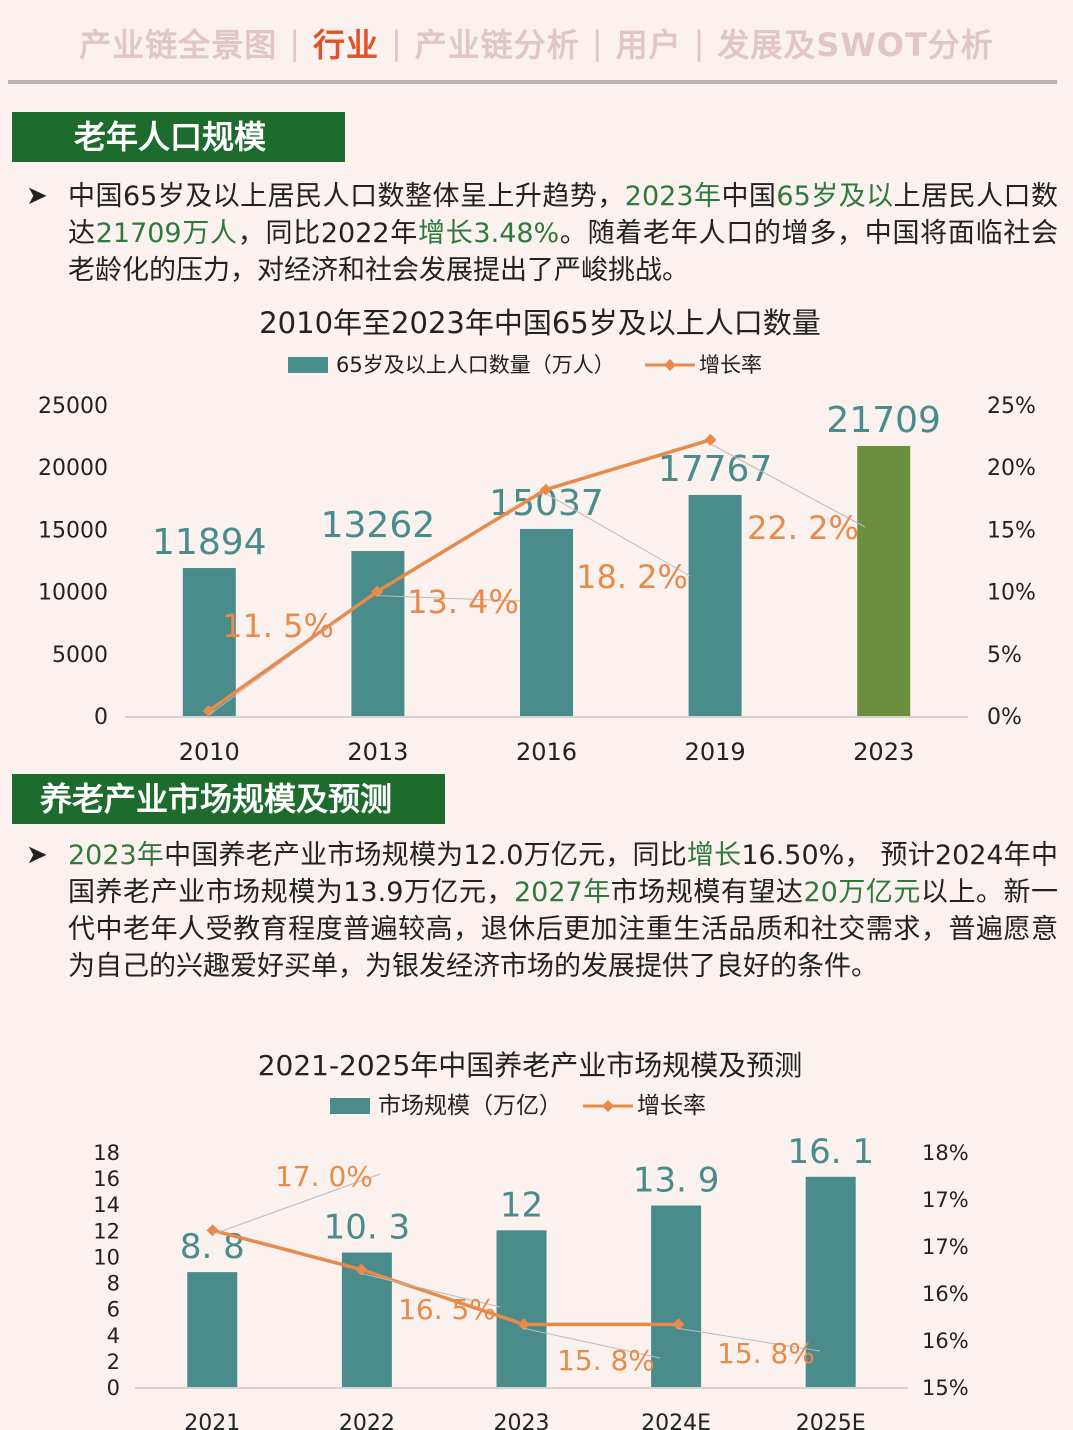 The width and height of the screenshot is (1073, 1430). What do you see at coordinates (521, 1205) in the screenshot?
I see `bar-value-label: 12` at bounding box center [521, 1205].